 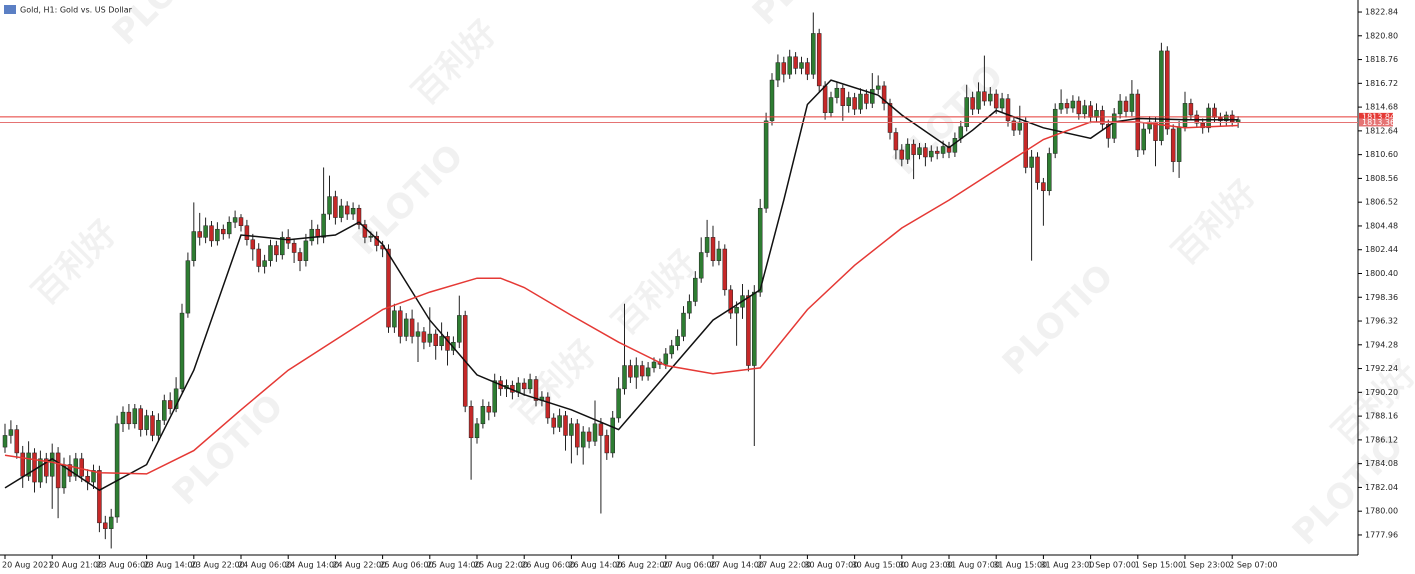 What do you see at coordinates (926, 565) in the screenshot?
I see `x-tick-label: 30 Aug 23:00` at bounding box center [926, 565].